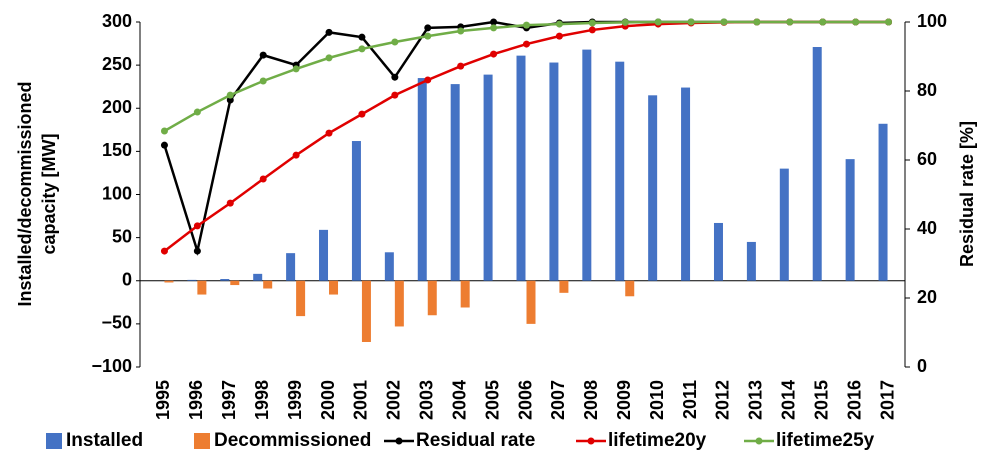 The width and height of the screenshot is (991, 459). Describe the element at coordinates (117, 193) in the screenshot. I see `y-tick-label: 100` at that location.